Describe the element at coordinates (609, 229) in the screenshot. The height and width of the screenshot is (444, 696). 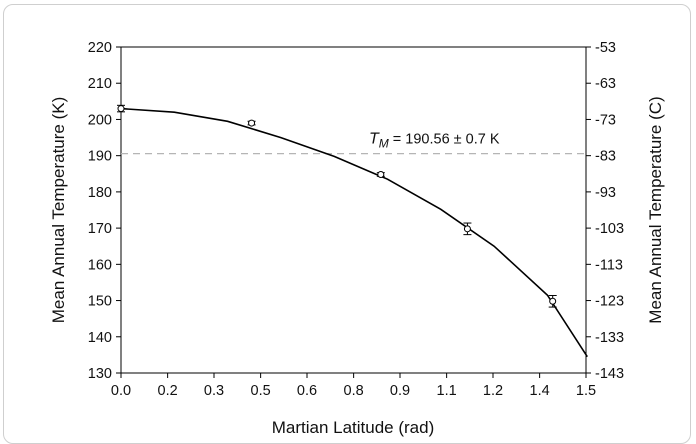
I see `y2-tick-label: -103` at that location.